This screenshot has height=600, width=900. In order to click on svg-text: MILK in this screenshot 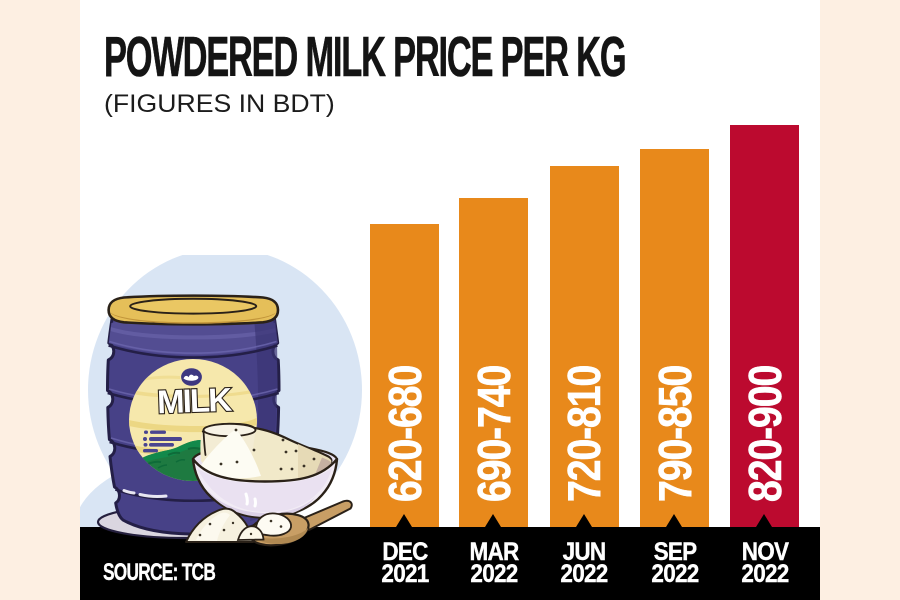, I will do `click(194, 401)`.